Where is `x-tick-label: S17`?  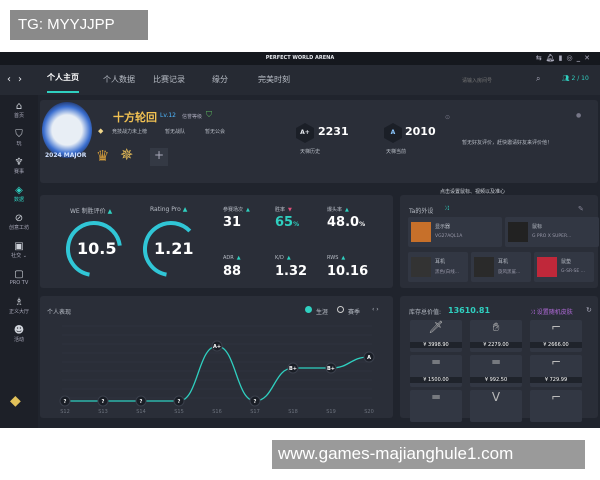 x-tick-label: S17 is located at coordinates (255, 412).